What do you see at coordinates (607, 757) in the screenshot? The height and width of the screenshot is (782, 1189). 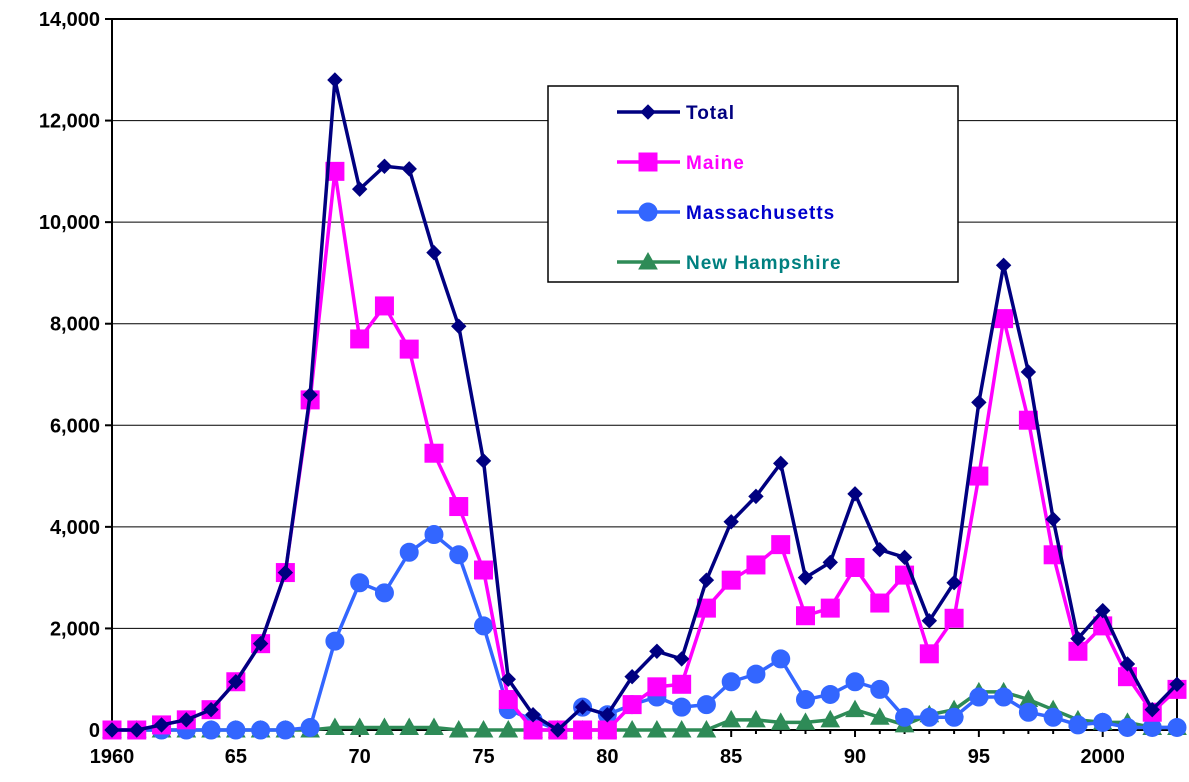 I see `x-tick-label: 80` at bounding box center [607, 757].